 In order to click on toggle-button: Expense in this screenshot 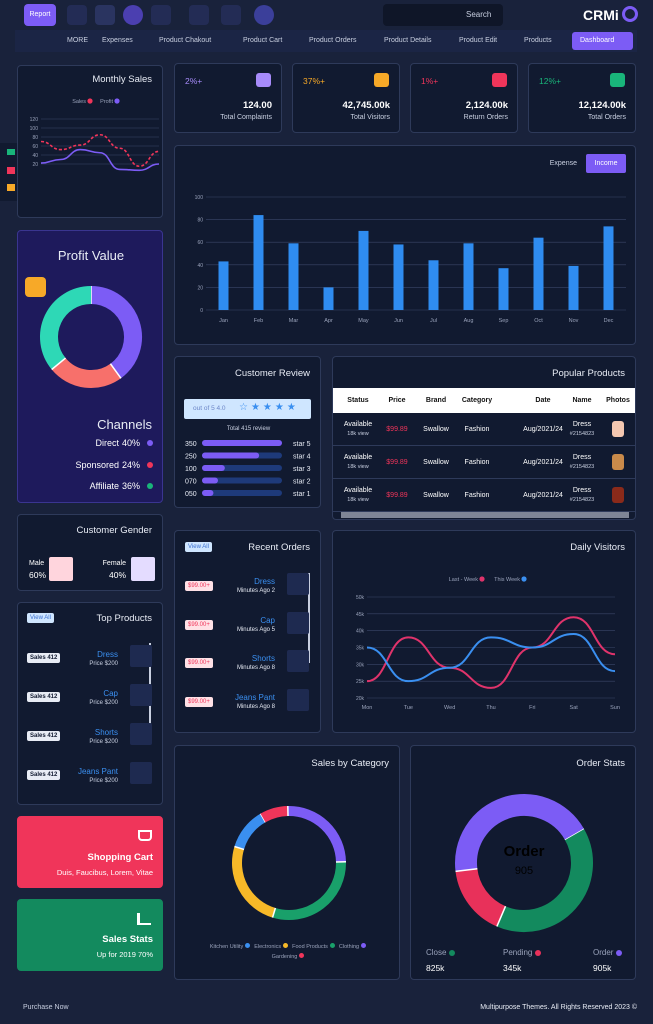, I will do `click(563, 163)`.